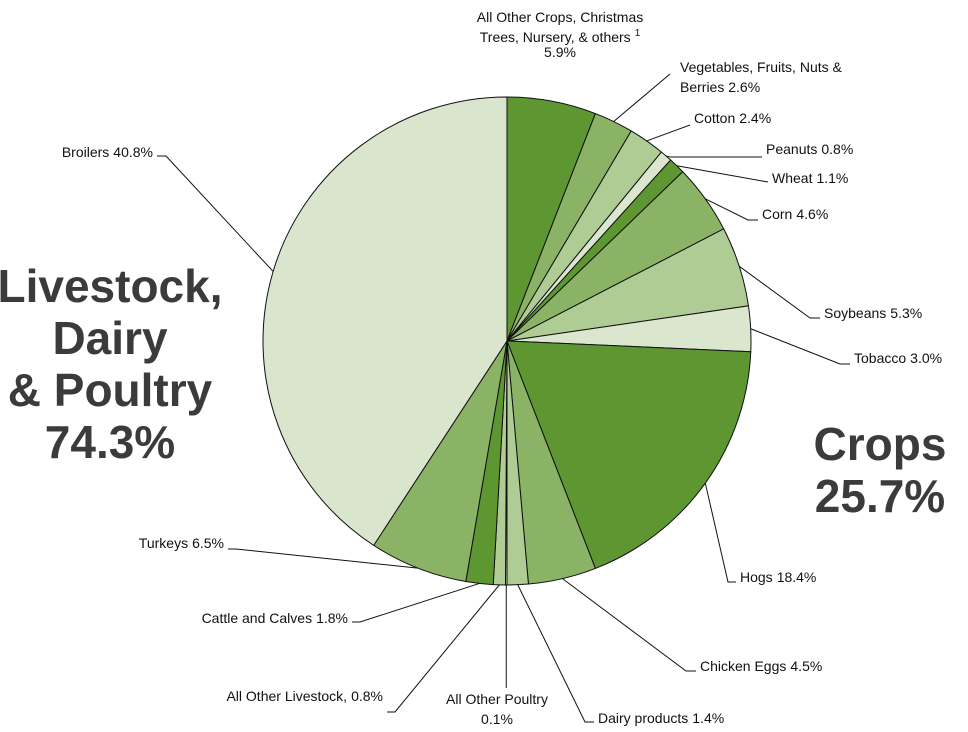 This screenshot has height=732, width=968. I want to click on group-label-line: Dairy, so click(109, 338).